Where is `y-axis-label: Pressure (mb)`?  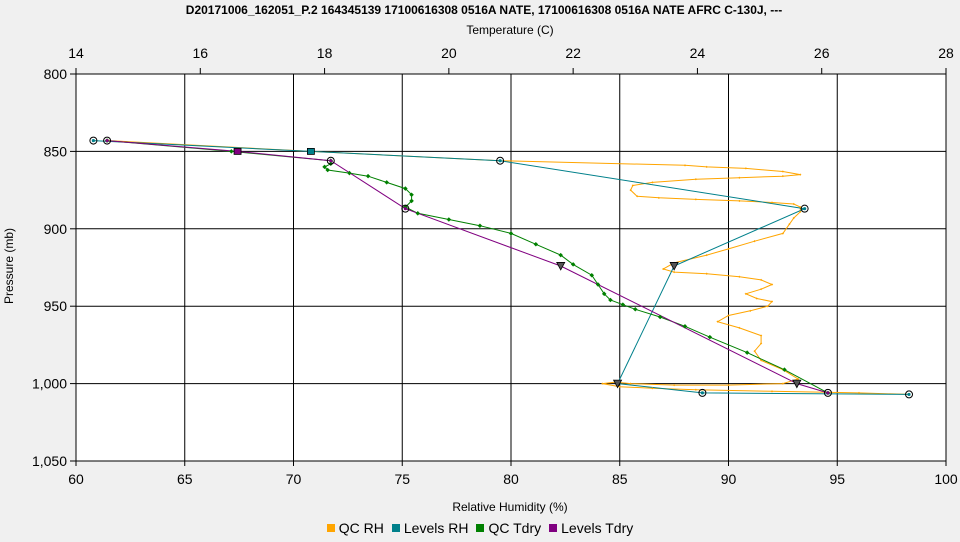
y-axis-label: Pressure (mb) is located at coordinates (9, 266).